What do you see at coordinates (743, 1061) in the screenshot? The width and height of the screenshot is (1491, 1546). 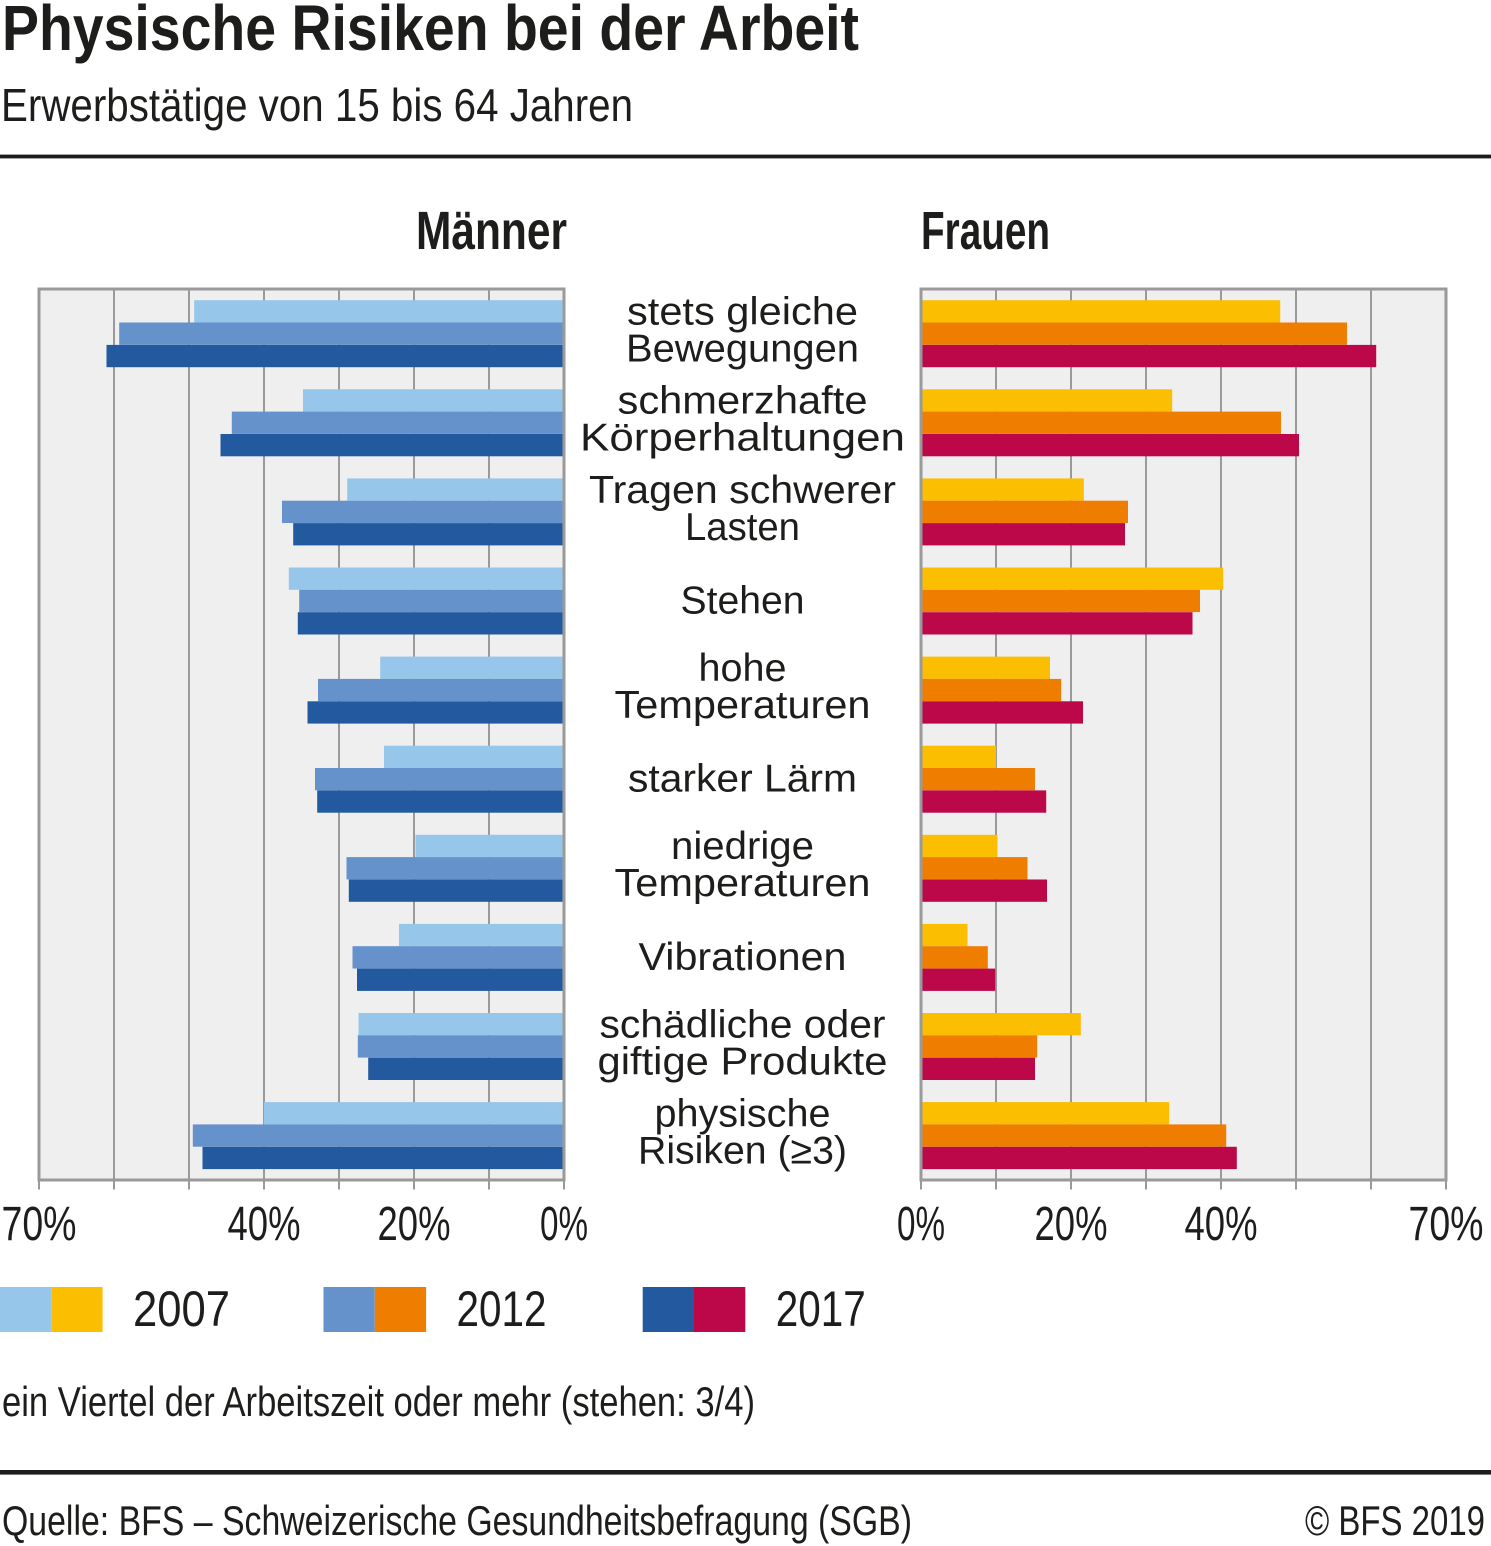 I see `svg-text: giftige Produkte` at bounding box center [743, 1061].